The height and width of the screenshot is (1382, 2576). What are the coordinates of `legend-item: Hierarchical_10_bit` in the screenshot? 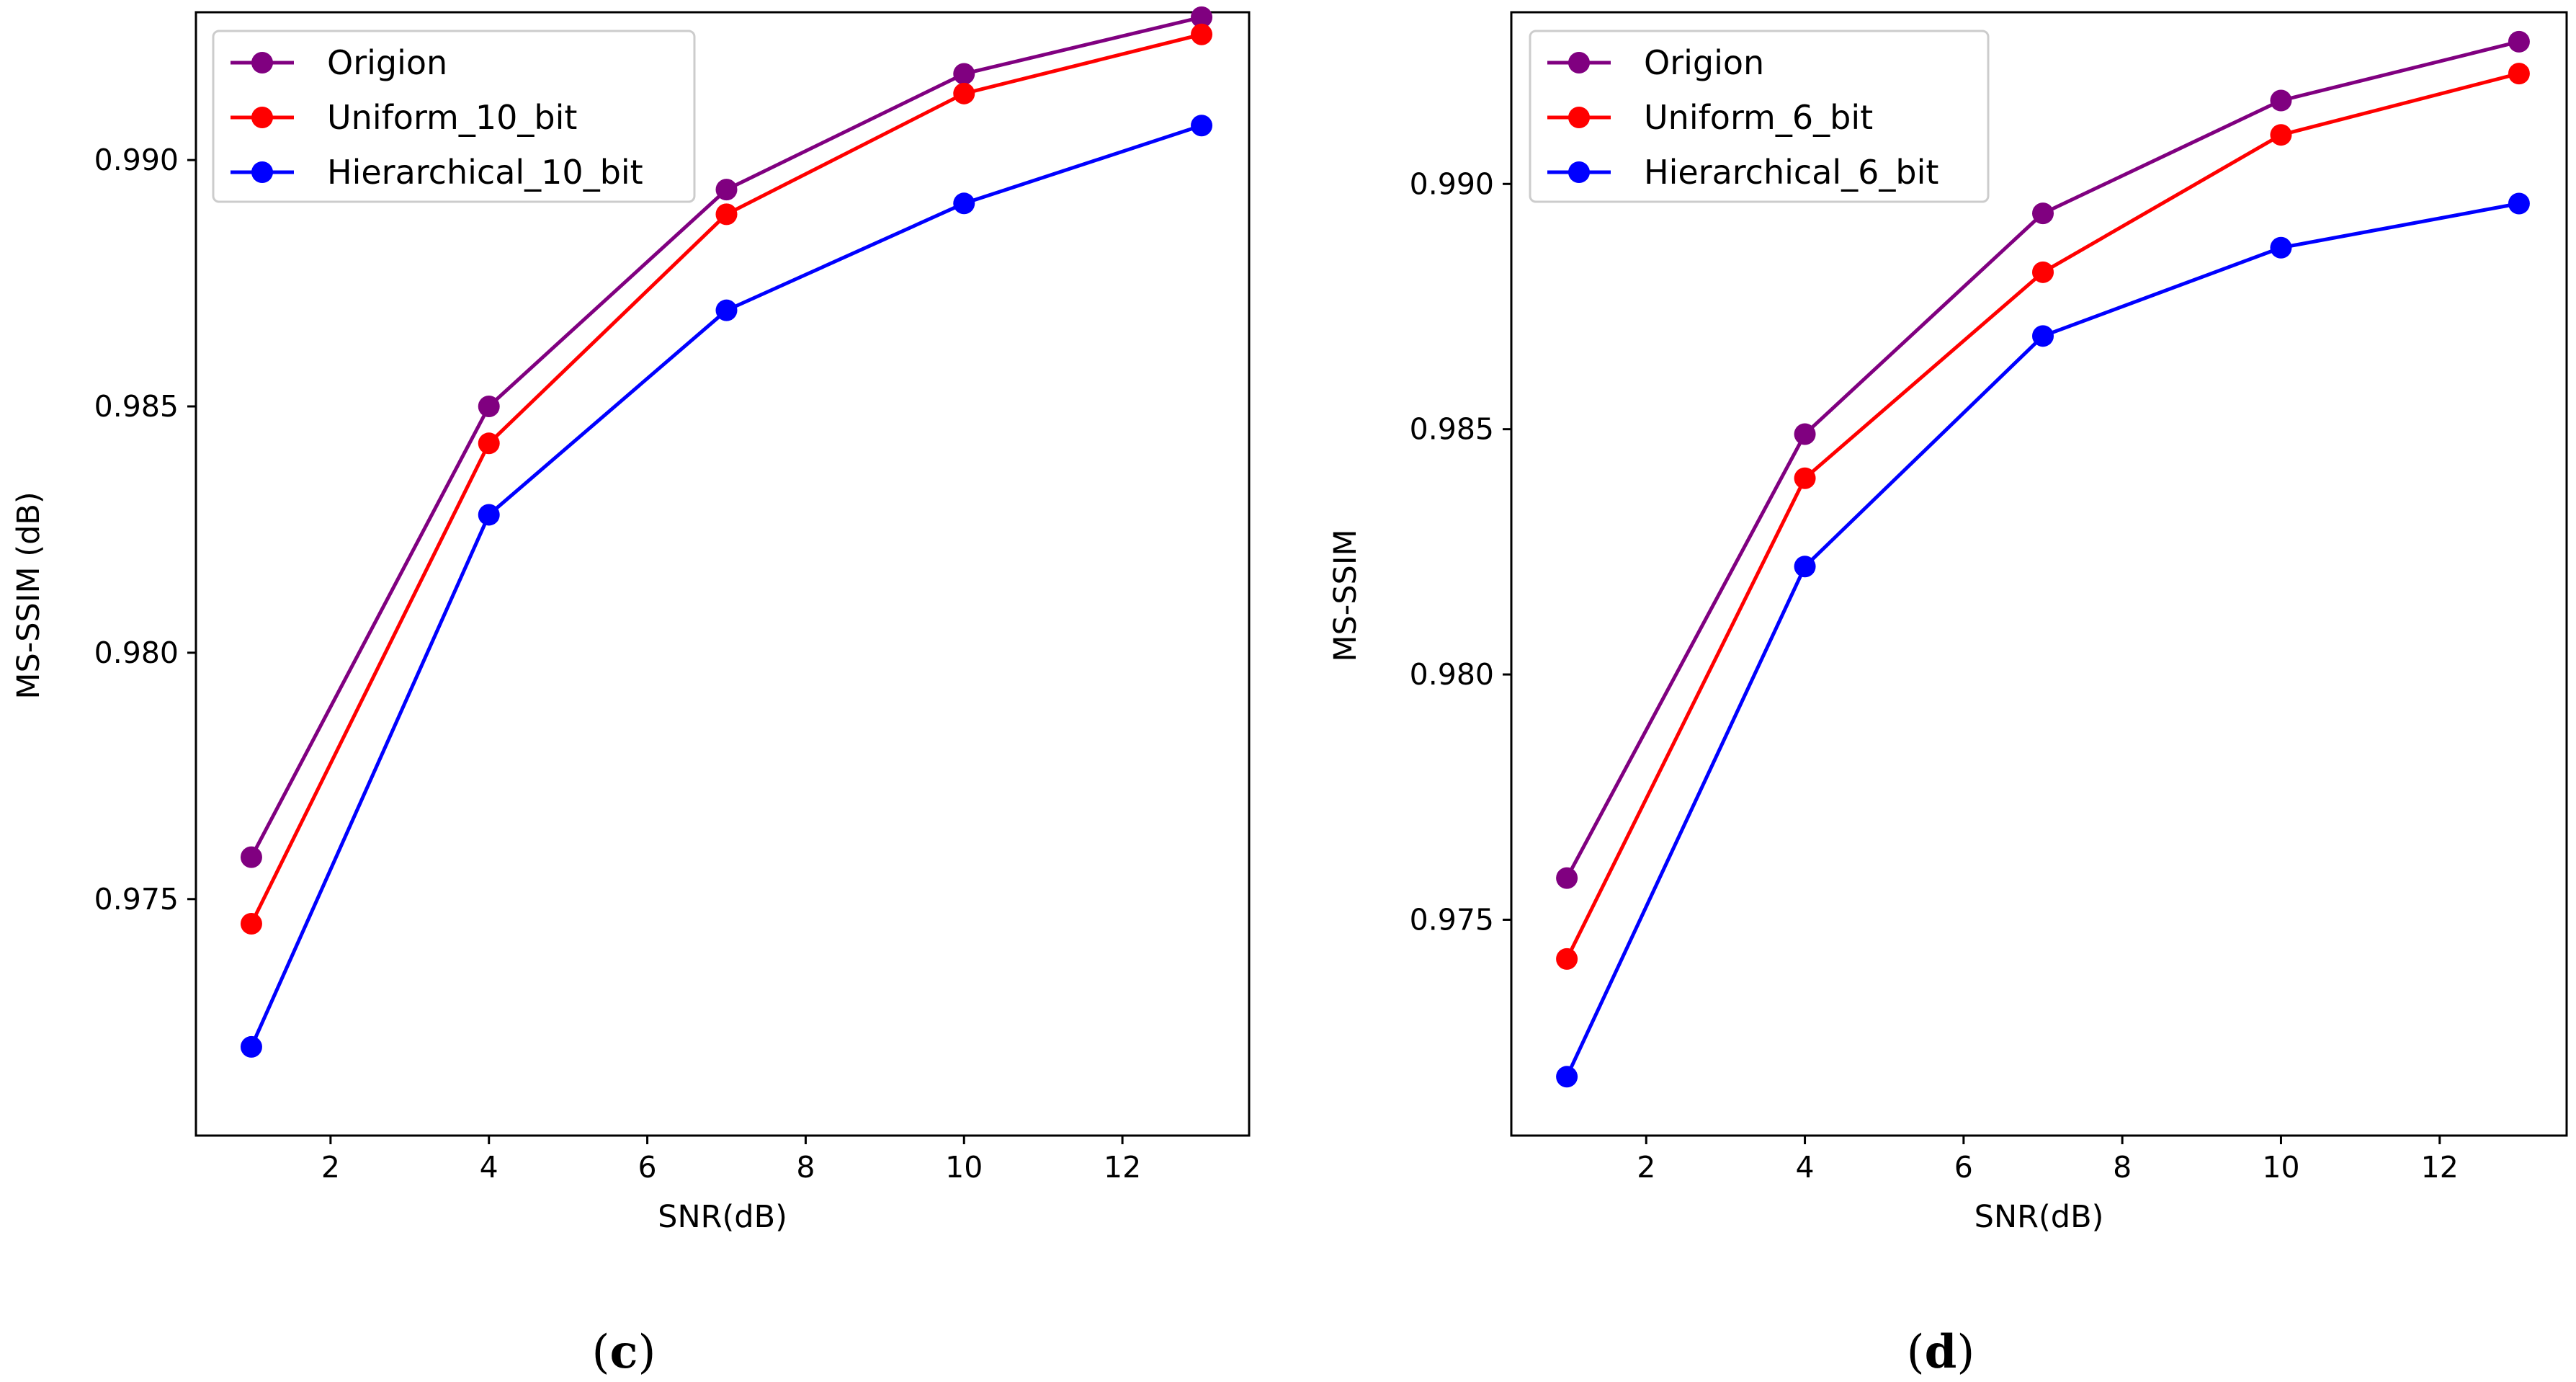 It's located at (437, 172).